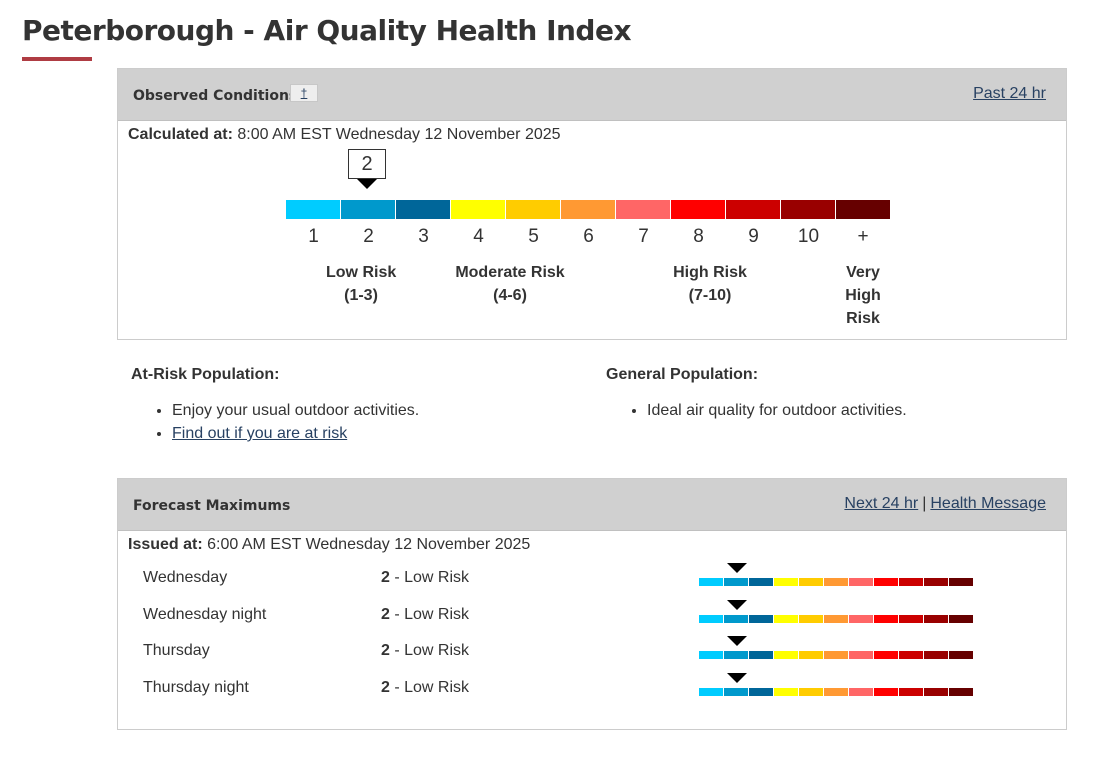  Describe the element at coordinates (165, 544) in the screenshot. I see `issued-label: Issued at:` at that location.